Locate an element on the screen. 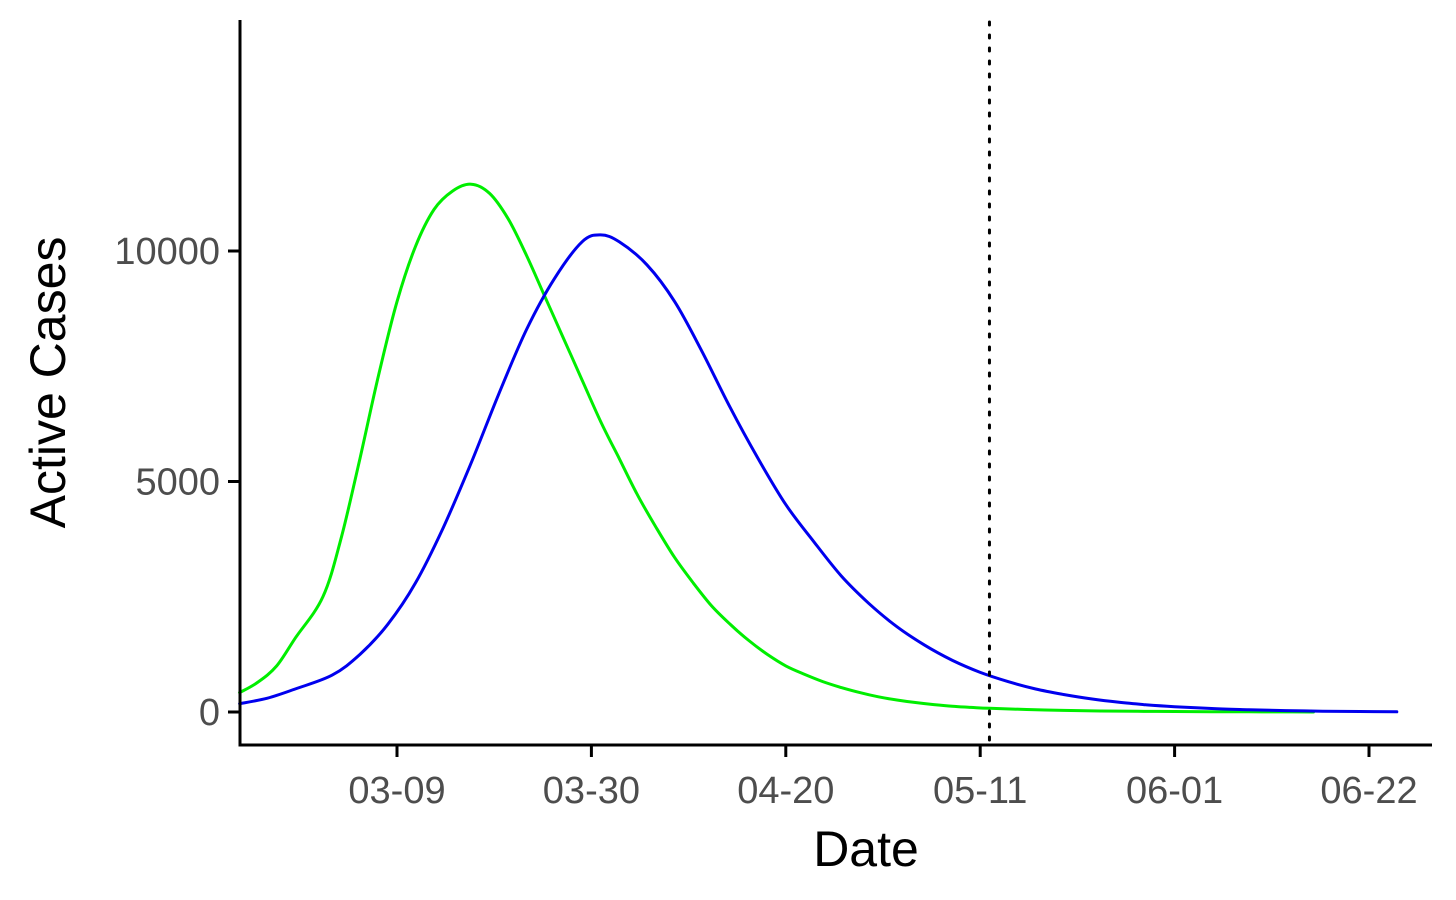 Image resolution: width=1456 pixels, height=900 pixels. y-axis-ticks: 0 5000 10000 is located at coordinates (177, 482).